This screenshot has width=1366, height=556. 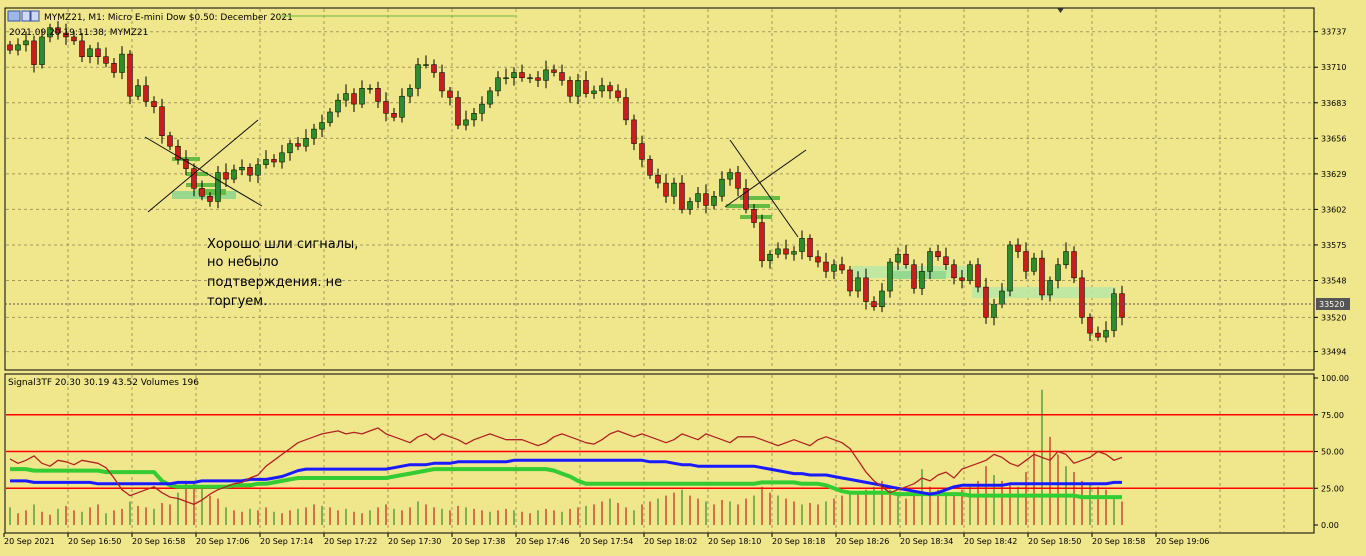 What do you see at coordinates (78, 33) in the screenshot?
I see `datetime-label: 2021.09.20 19:11:38; MYMZ21` at bounding box center [78, 33].